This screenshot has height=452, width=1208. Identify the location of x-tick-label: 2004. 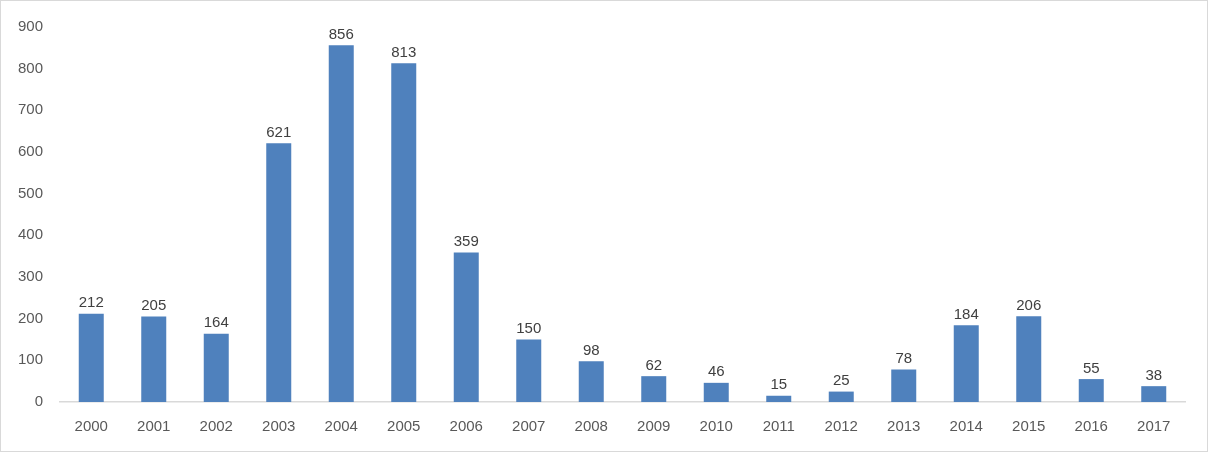
(341, 426).